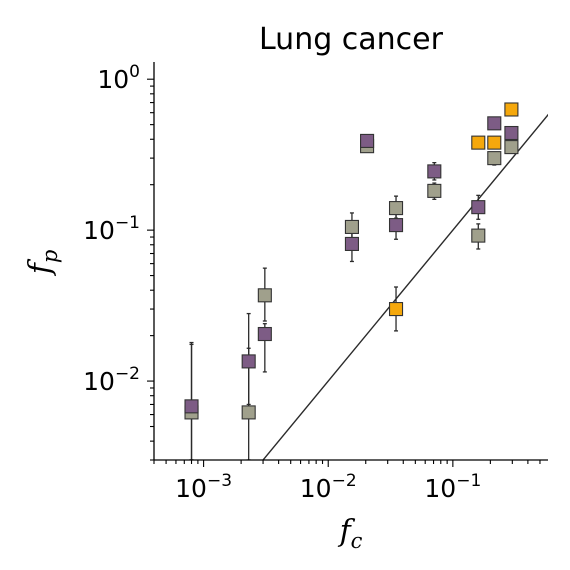  What do you see at coordinates (357, 541) in the screenshot?
I see `x-axis-label-sub: c` at bounding box center [357, 541].